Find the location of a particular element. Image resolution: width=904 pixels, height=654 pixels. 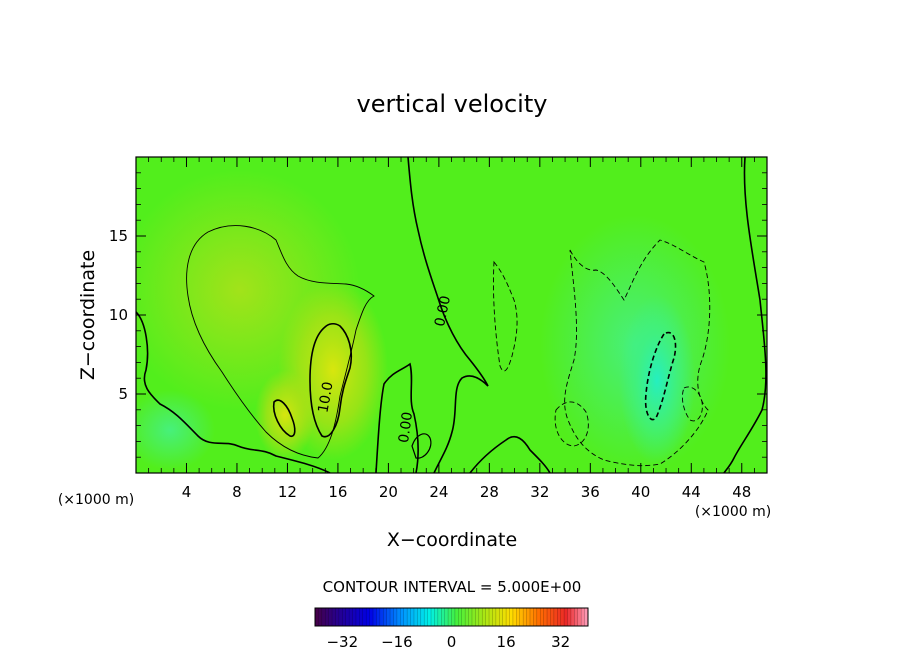

zero-contour-center is located at coordinates (448, 315).